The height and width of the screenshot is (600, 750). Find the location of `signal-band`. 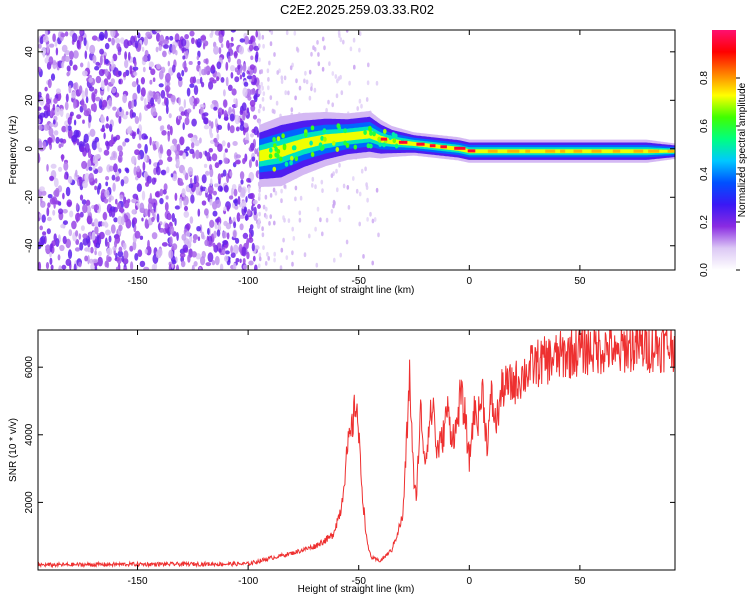

signal-band is located at coordinates (467, 146).